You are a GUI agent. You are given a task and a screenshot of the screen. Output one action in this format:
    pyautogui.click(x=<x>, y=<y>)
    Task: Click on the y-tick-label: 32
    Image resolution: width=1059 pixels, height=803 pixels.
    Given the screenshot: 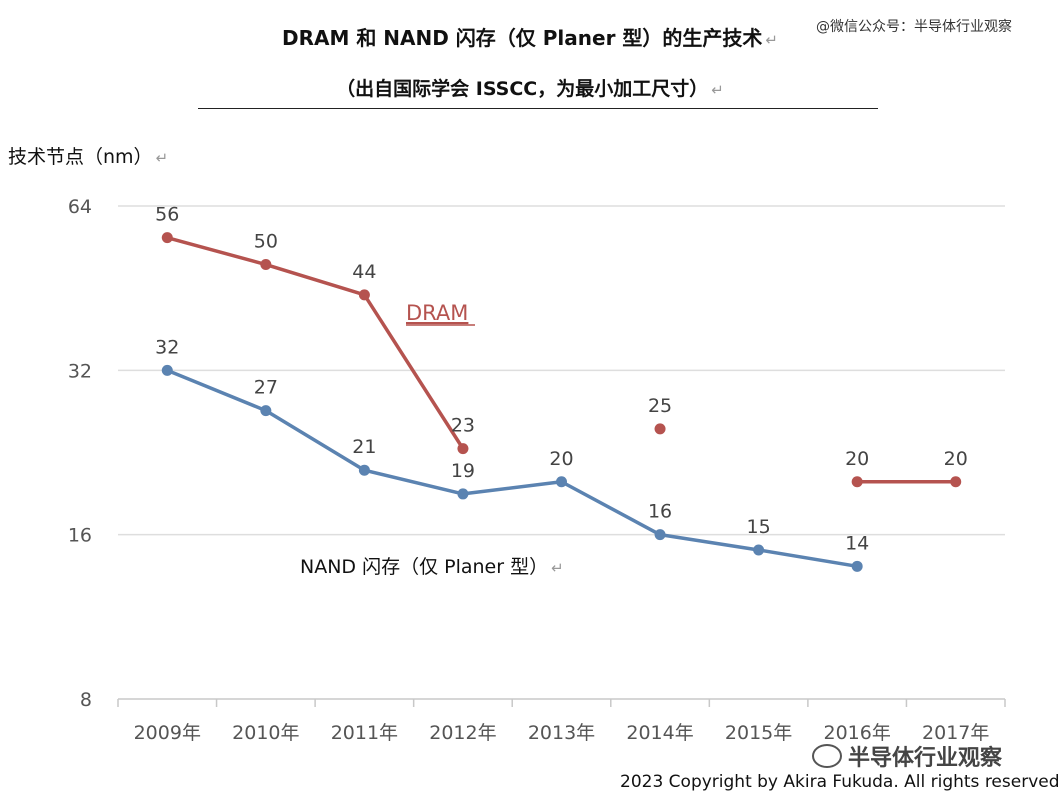 What is the action you would take?
    pyautogui.click(x=80, y=371)
    